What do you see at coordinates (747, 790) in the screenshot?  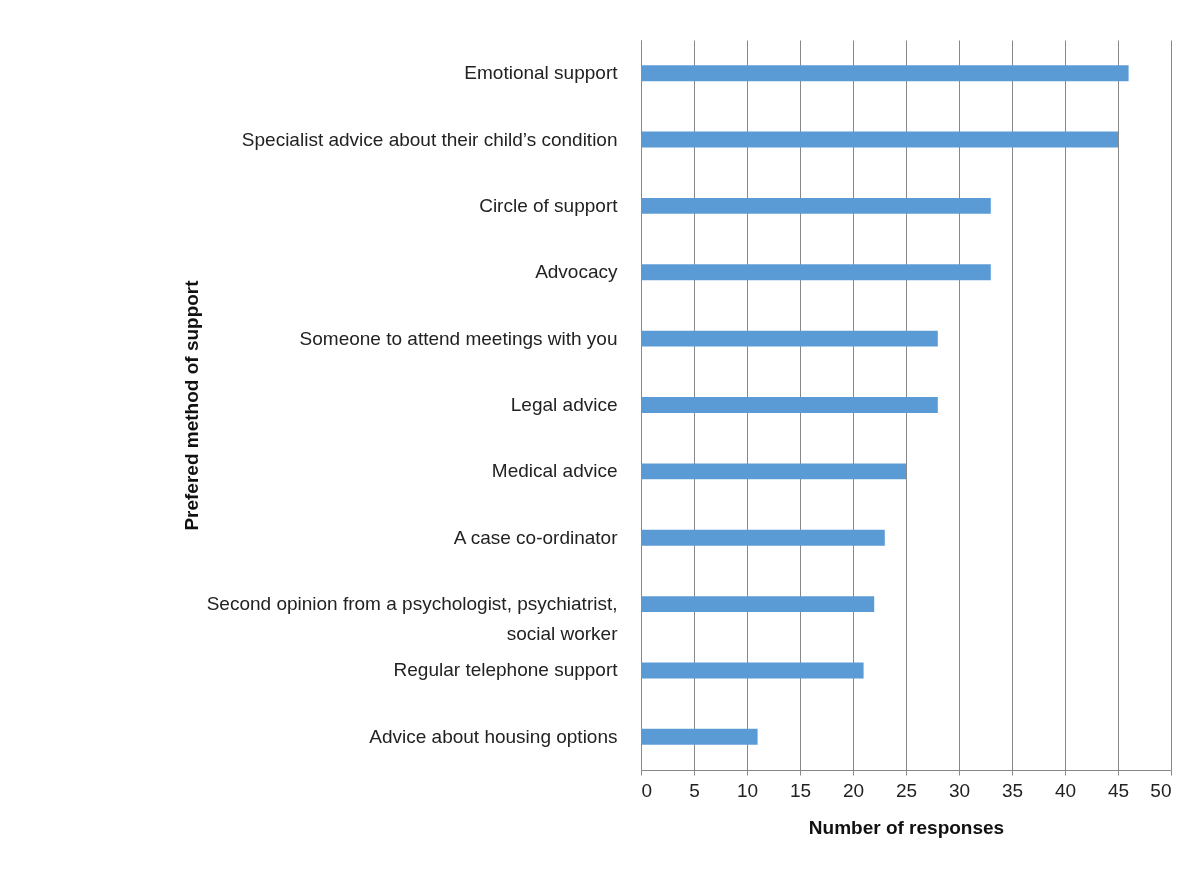 I see `x-tick-label: 10` at bounding box center [747, 790].